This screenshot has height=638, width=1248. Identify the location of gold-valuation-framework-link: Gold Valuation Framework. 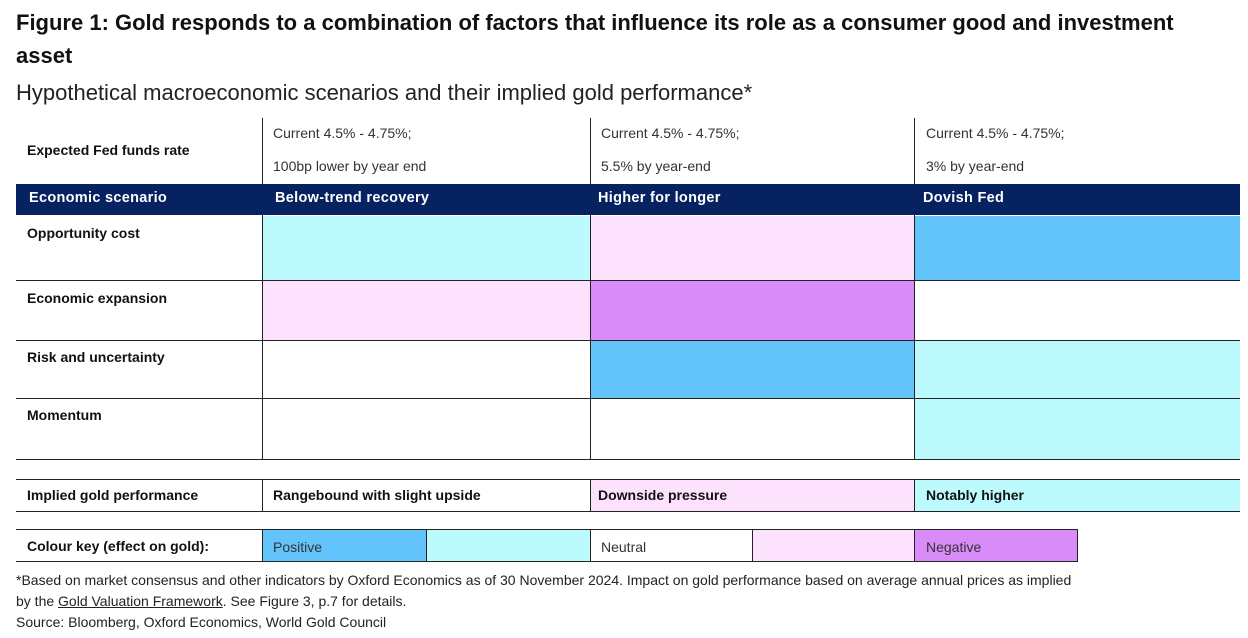
(140, 601).